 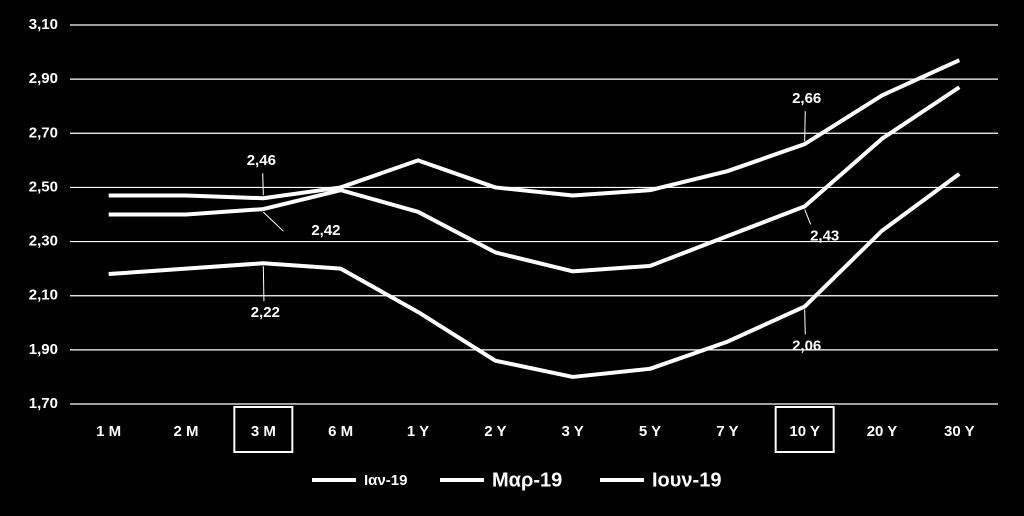 I want to click on x-tick-label: 3 Y, so click(x=573, y=431).